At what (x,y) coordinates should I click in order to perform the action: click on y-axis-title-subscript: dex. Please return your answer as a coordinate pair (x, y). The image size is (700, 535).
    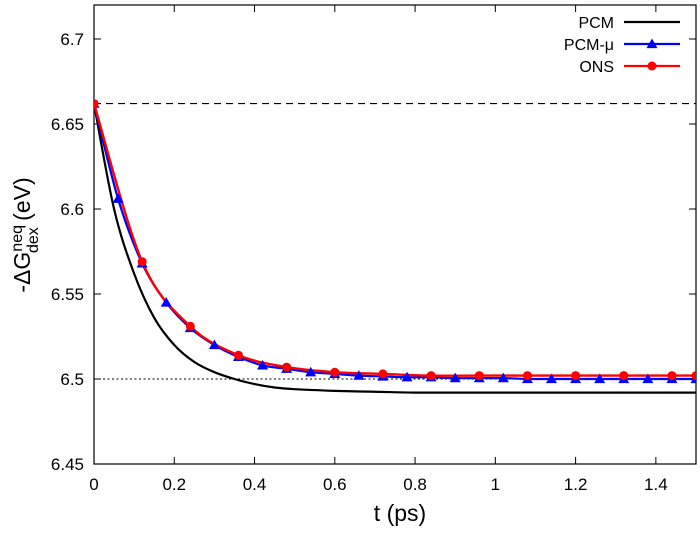
    Looking at the image, I should click on (33, 240).